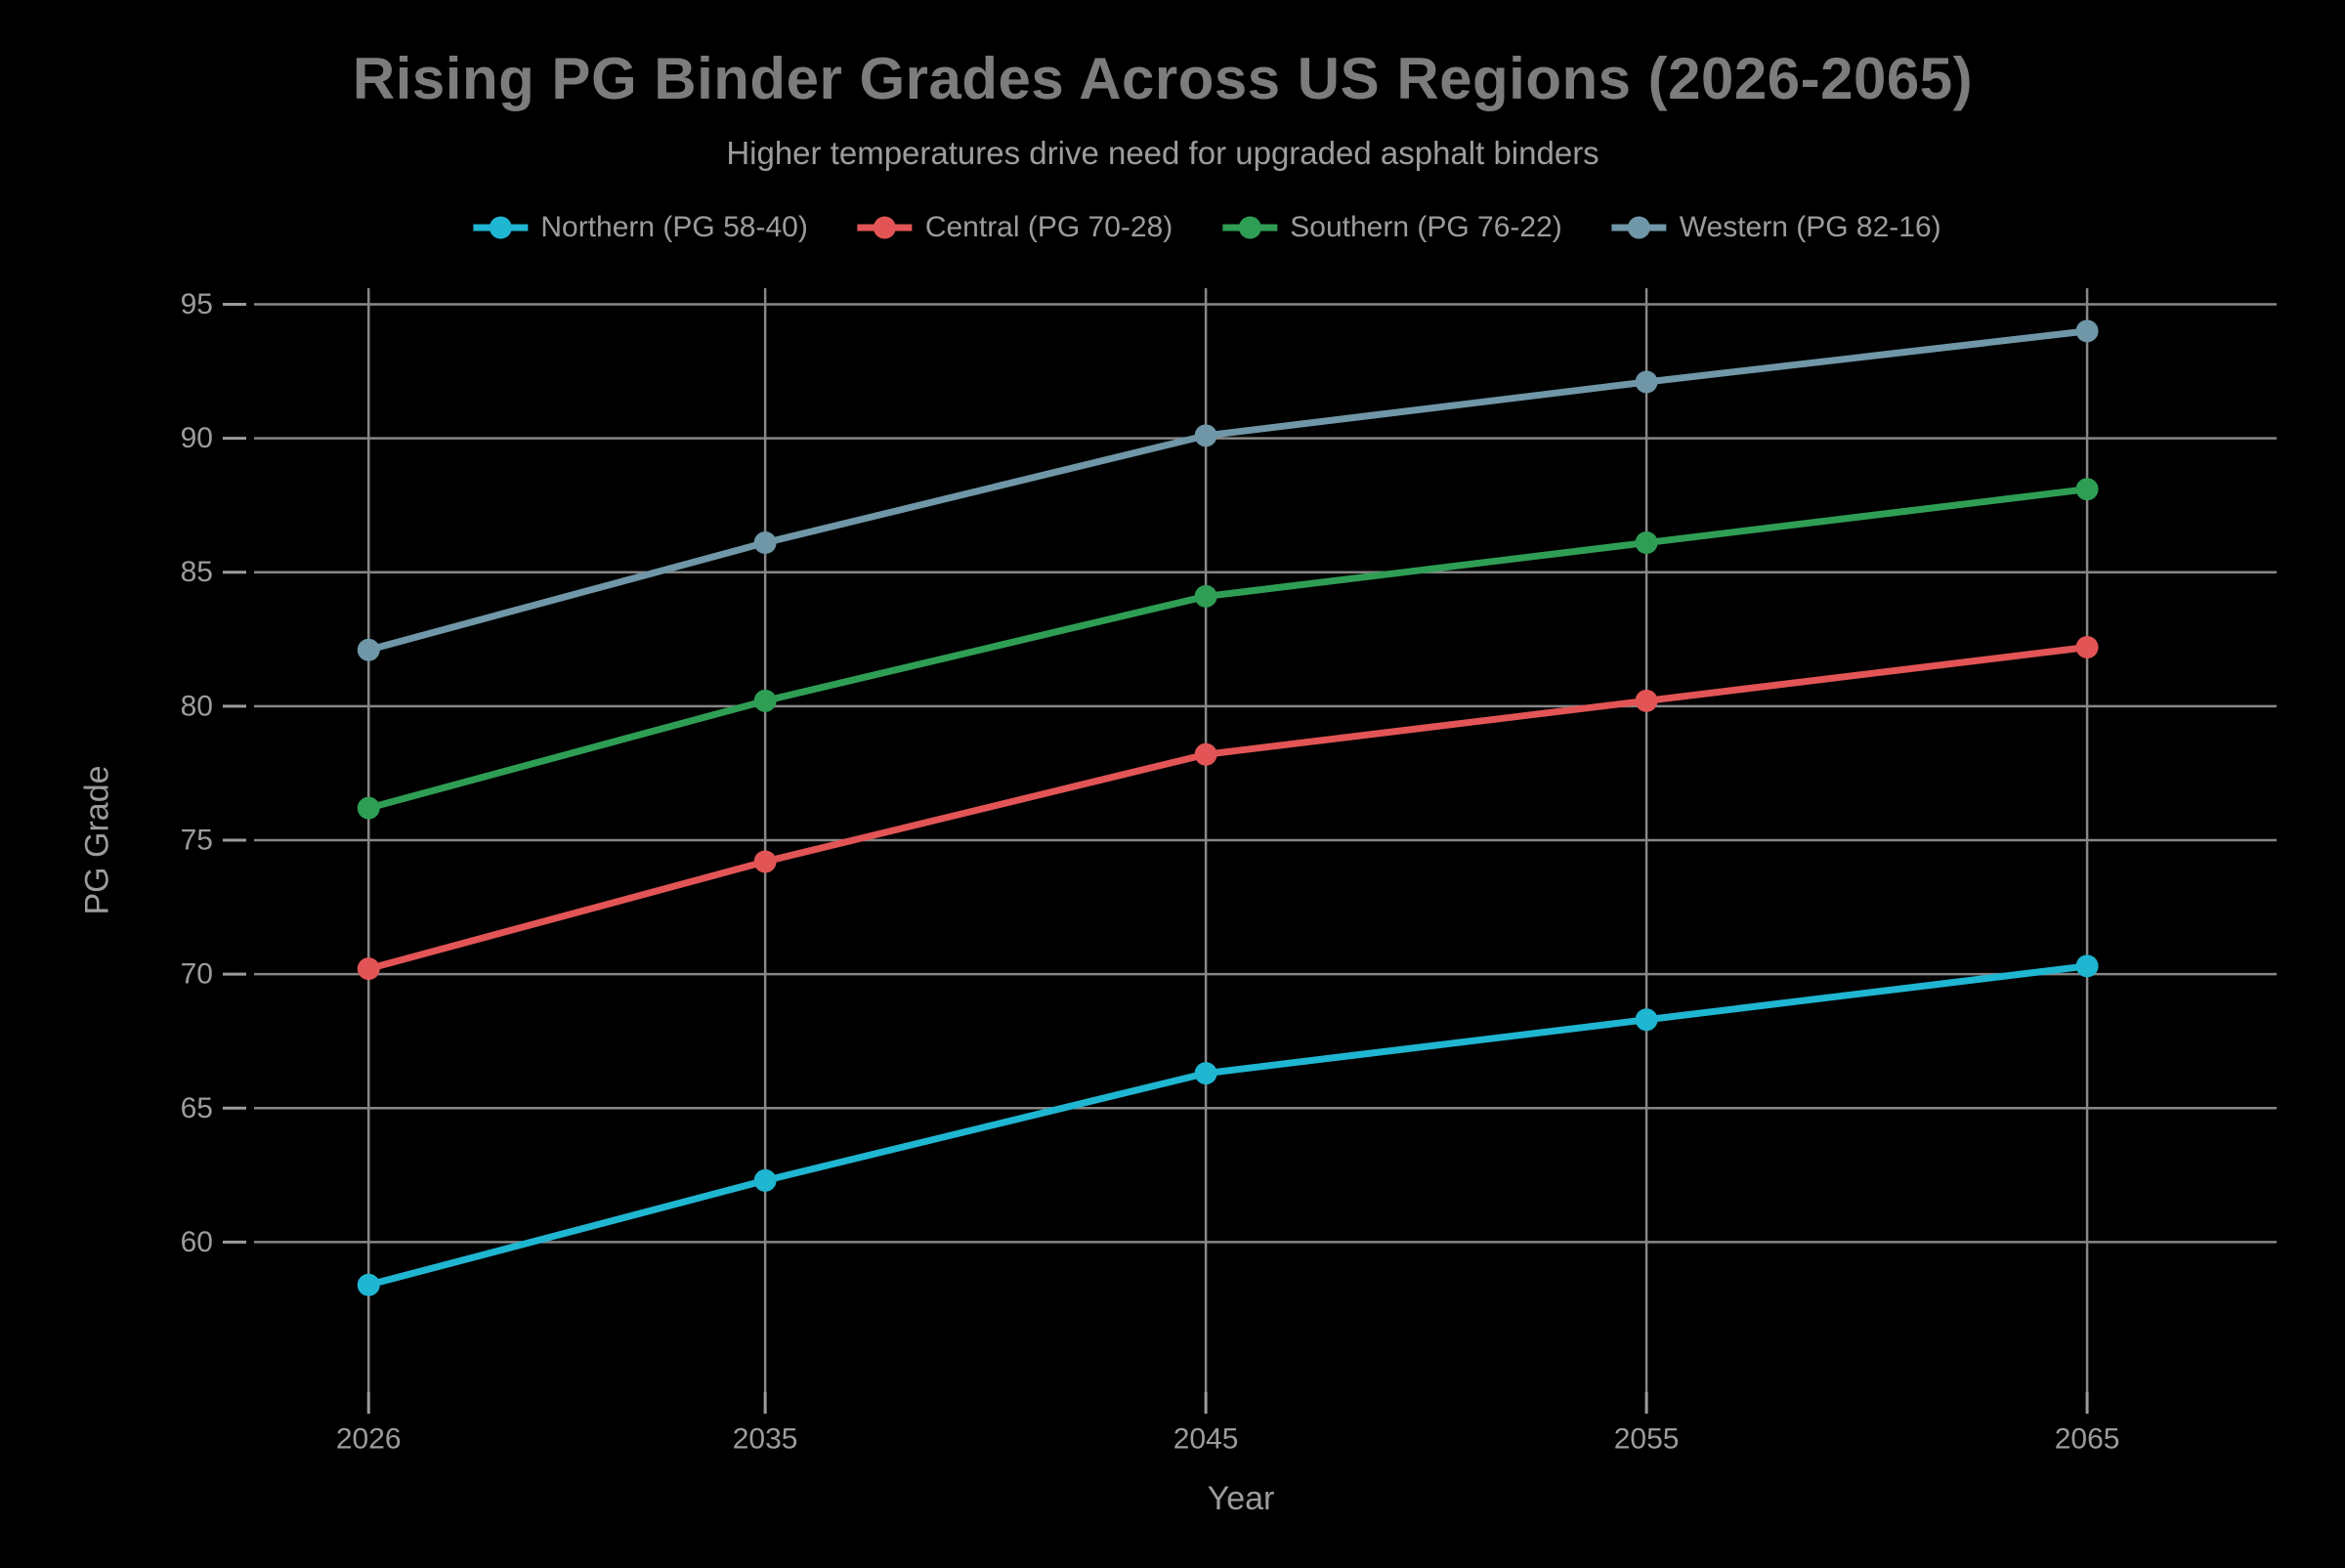 This screenshot has width=2345, height=1568. What do you see at coordinates (674, 227) in the screenshot?
I see `legend-label-northern: Northern (PG 58-40)` at bounding box center [674, 227].